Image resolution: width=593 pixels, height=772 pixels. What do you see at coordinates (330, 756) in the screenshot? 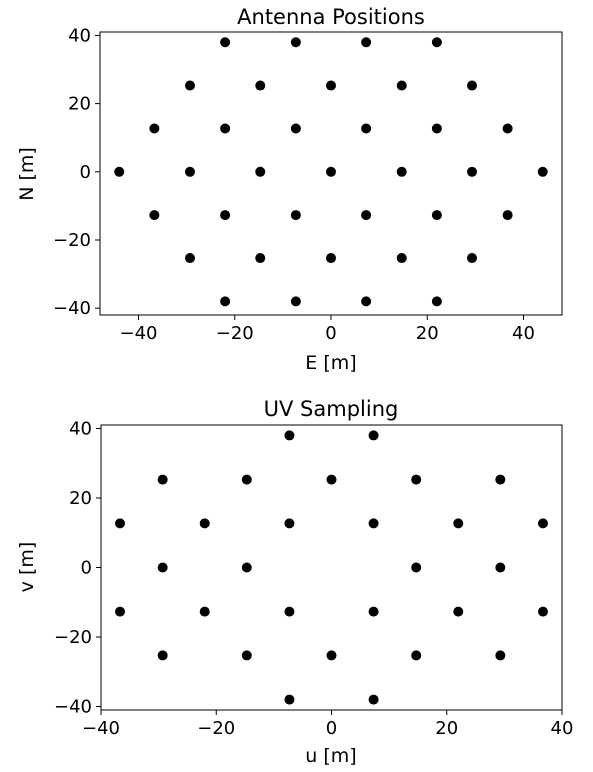
I see `x-axis-label: u [m]` at bounding box center [330, 756].